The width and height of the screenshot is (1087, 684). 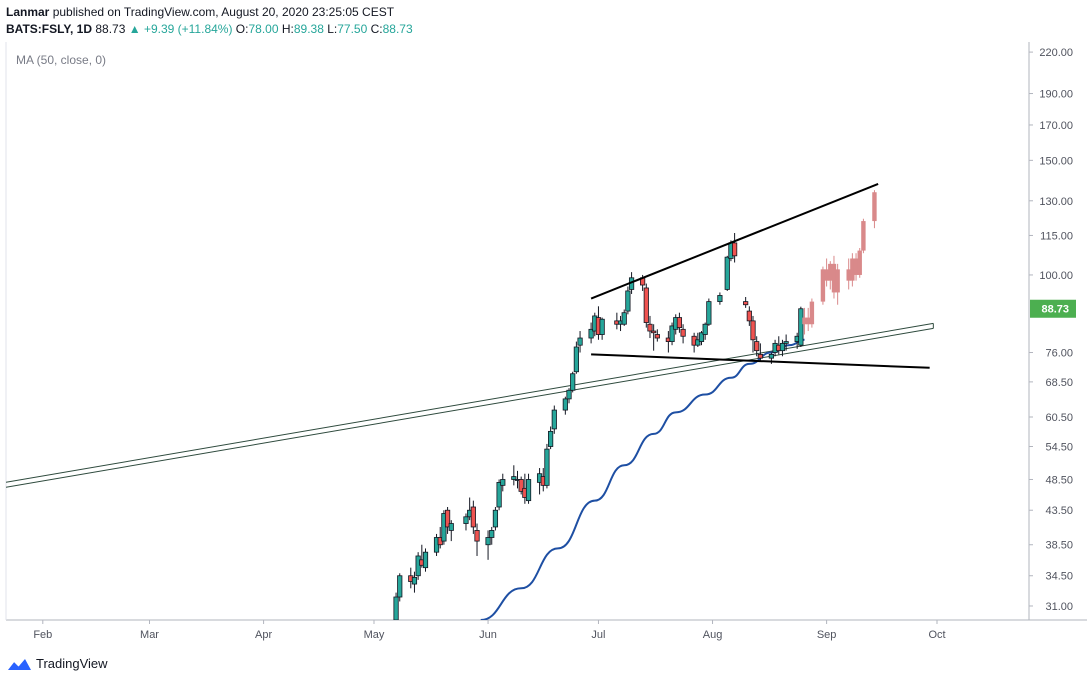 I want to click on ma-line-group, so click(x=642, y=479).